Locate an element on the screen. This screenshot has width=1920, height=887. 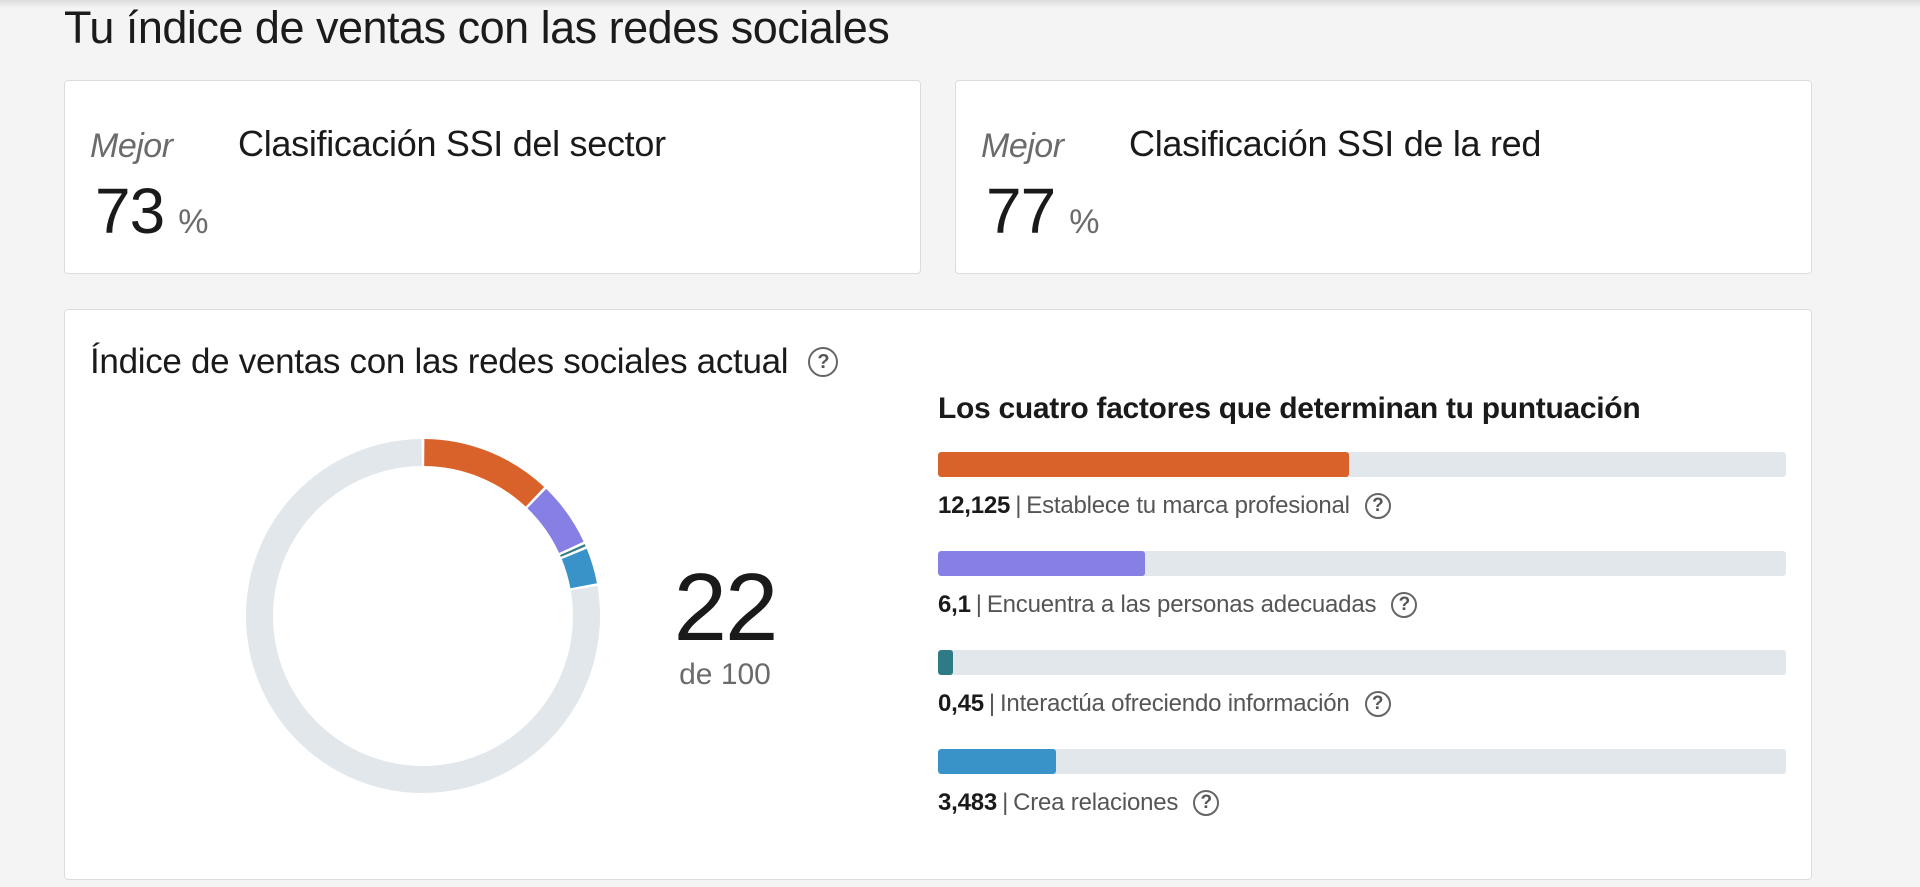
factor-name: Crea relaciones is located at coordinates (1096, 802).